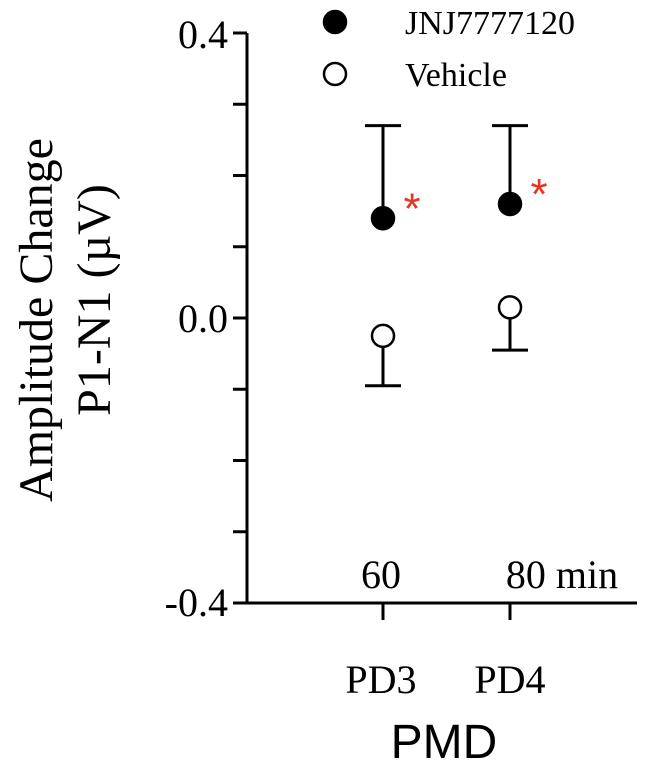 The width and height of the screenshot is (645, 767). I want to click on x-axis-label: PMD, so click(444, 741).